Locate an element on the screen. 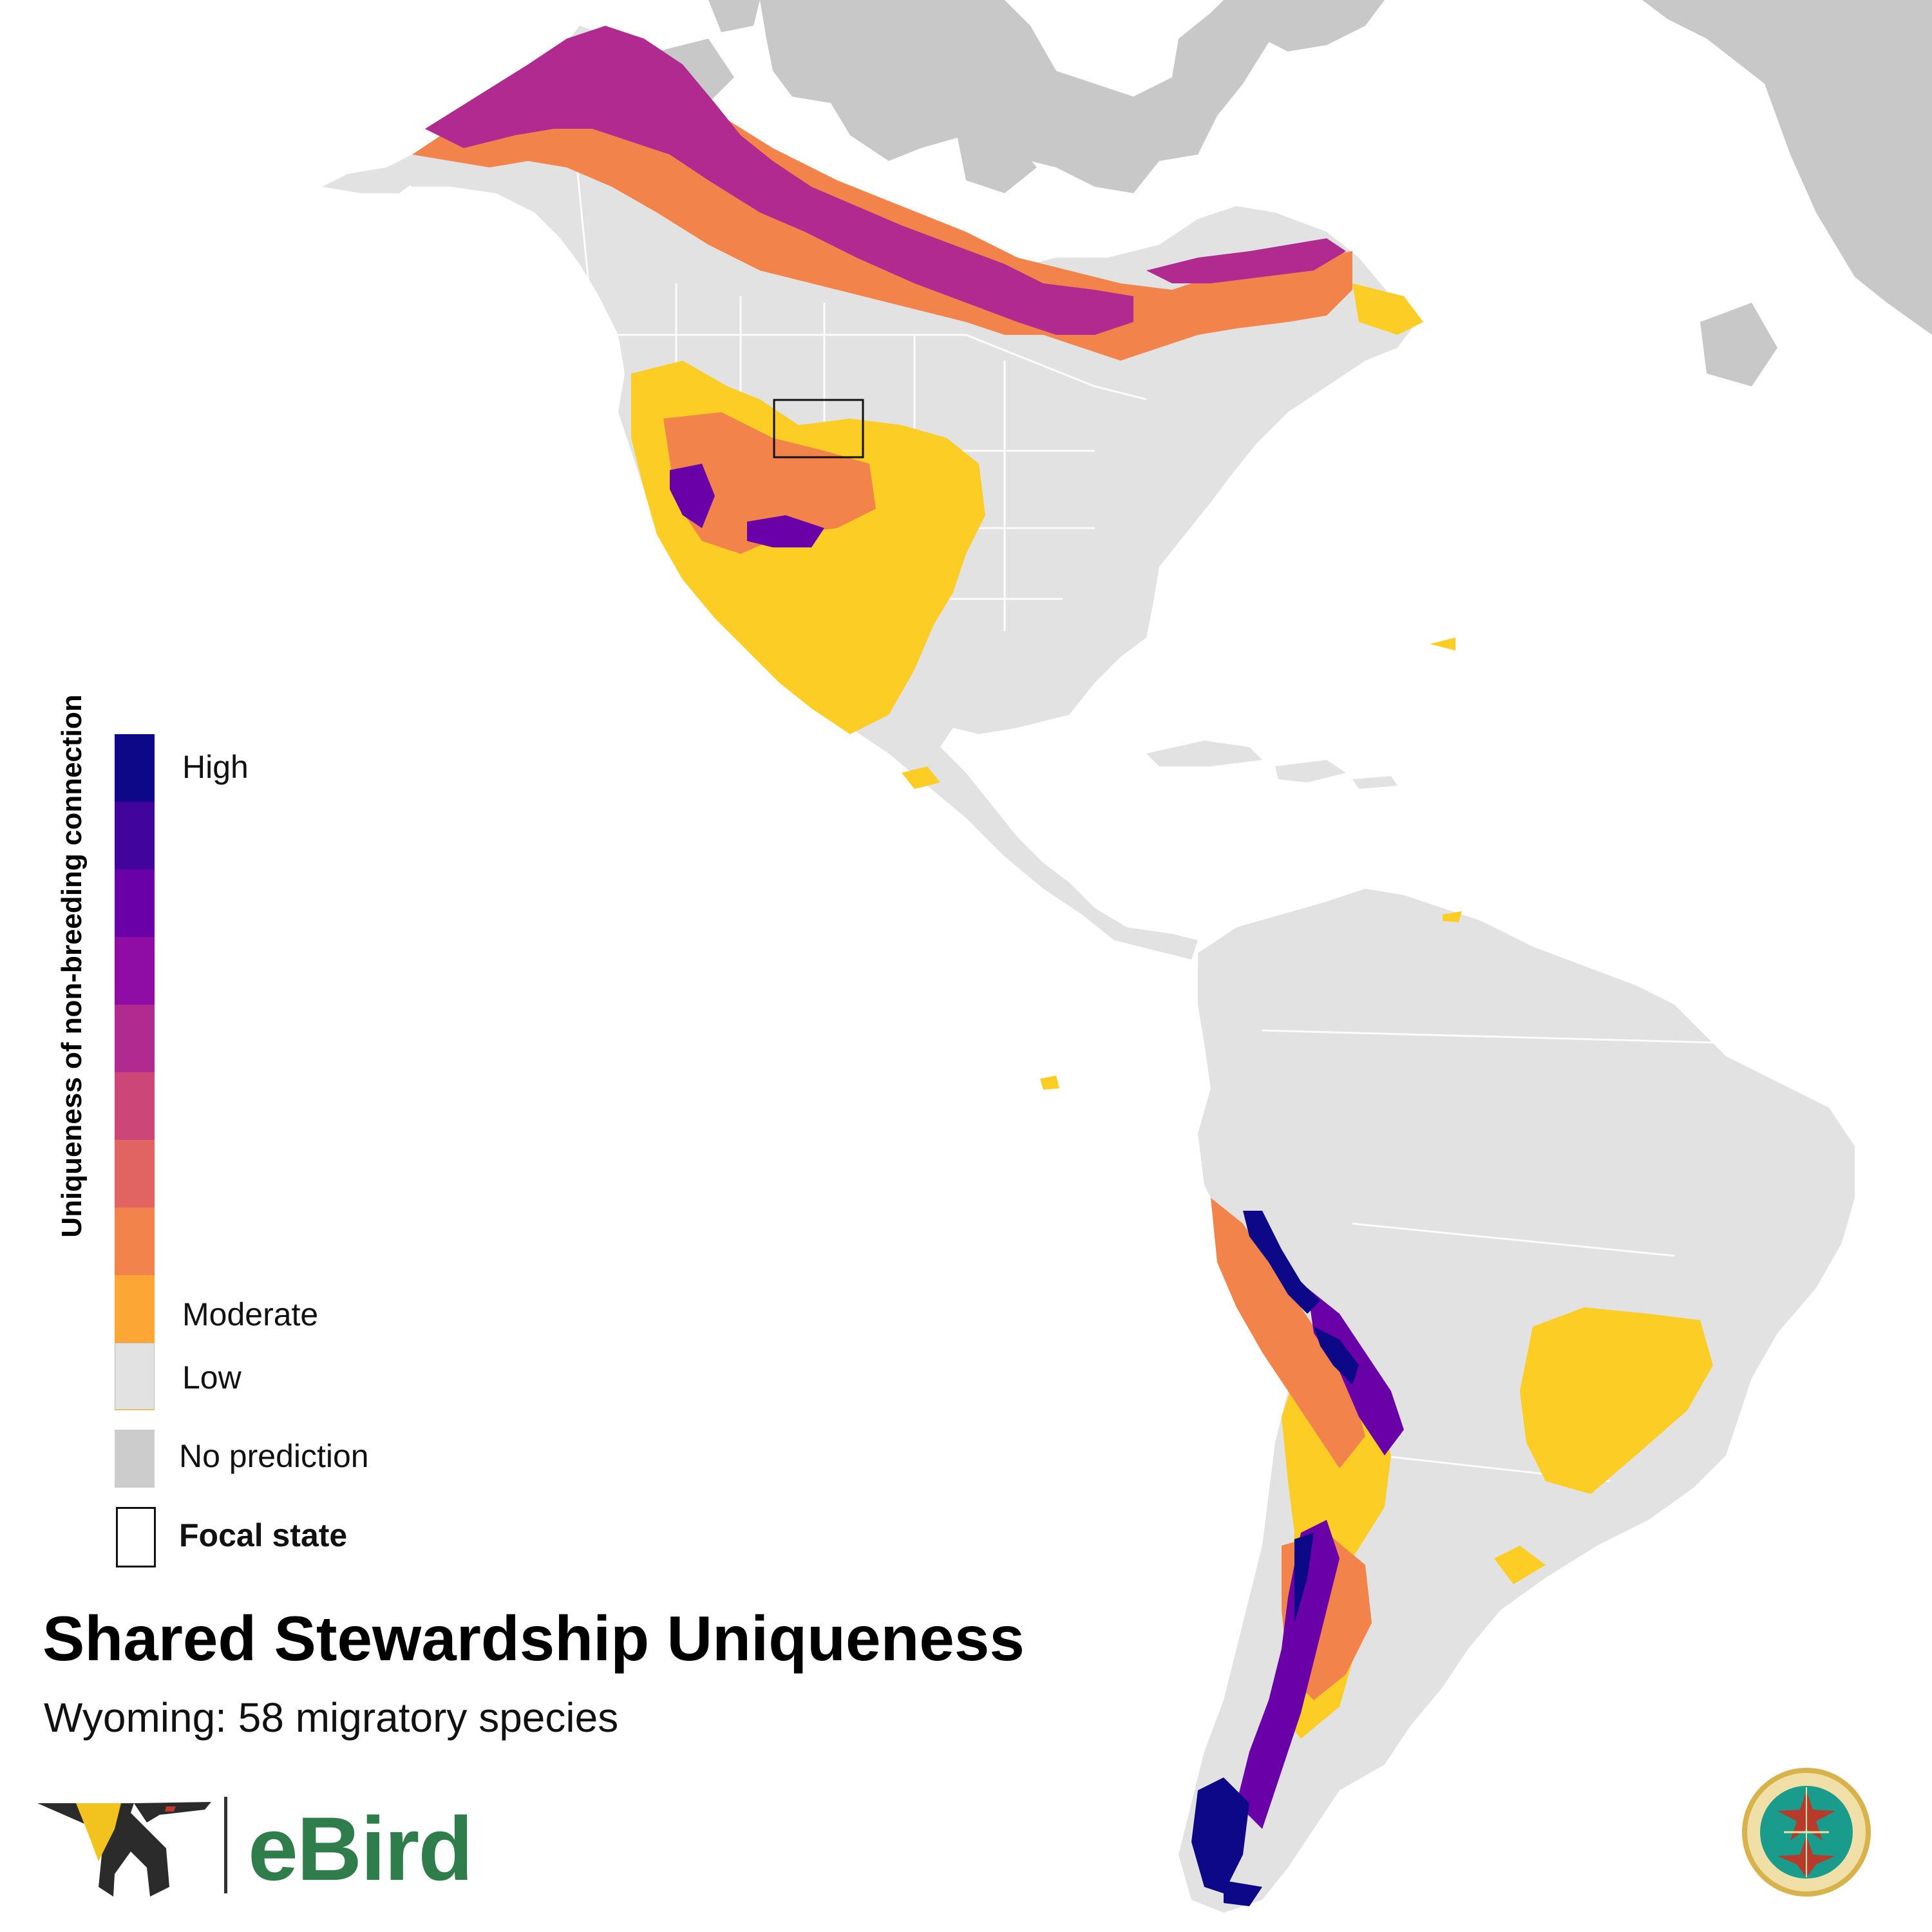 The width and height of the screenshot is (1932, 1932). uniqueness-navy is located at coordinates (1275, 1558).